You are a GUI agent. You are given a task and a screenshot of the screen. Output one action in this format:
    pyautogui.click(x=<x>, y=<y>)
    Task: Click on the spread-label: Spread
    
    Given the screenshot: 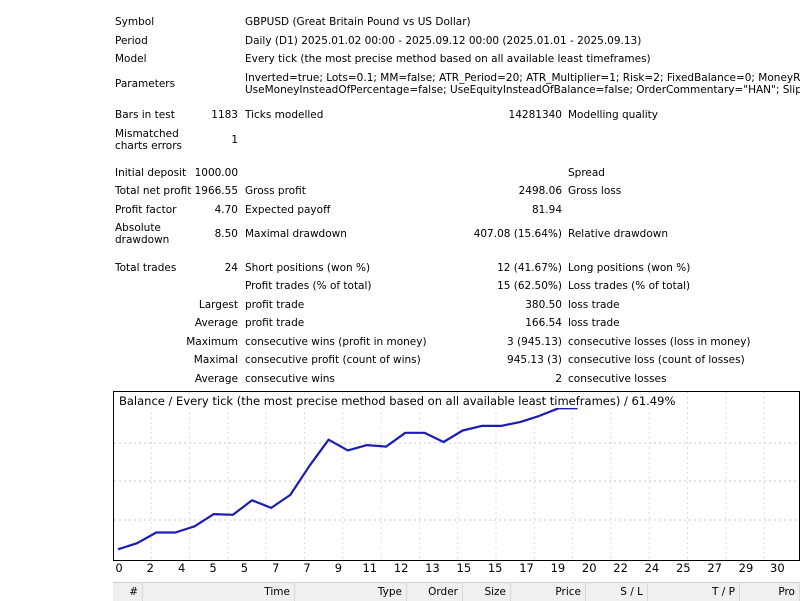 What is the action you would take?
    pyautogui.click(x=586, y=173)
    